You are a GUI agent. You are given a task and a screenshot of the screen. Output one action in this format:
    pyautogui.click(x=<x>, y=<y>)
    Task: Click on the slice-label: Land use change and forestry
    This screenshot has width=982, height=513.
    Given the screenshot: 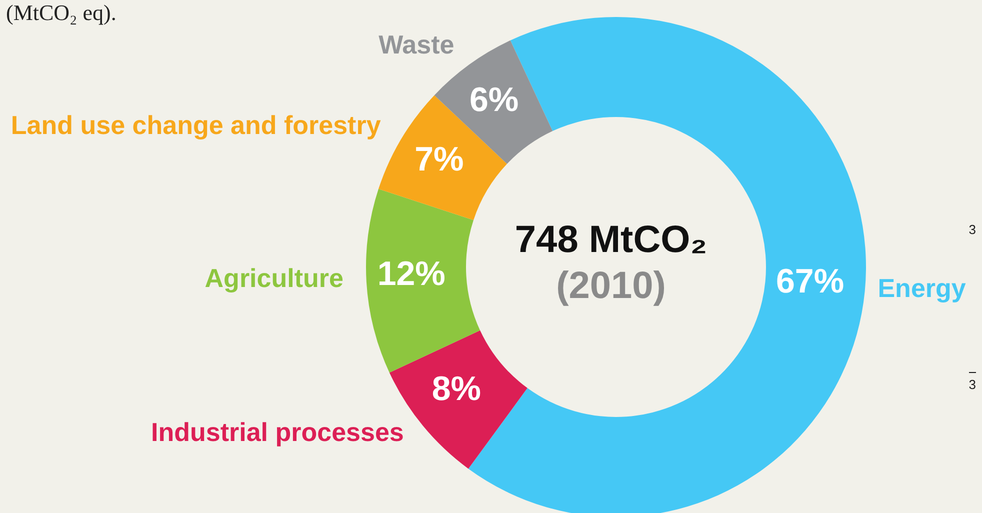 What is the action you would take?
    pyautogui.click(x=196, y=125)
    